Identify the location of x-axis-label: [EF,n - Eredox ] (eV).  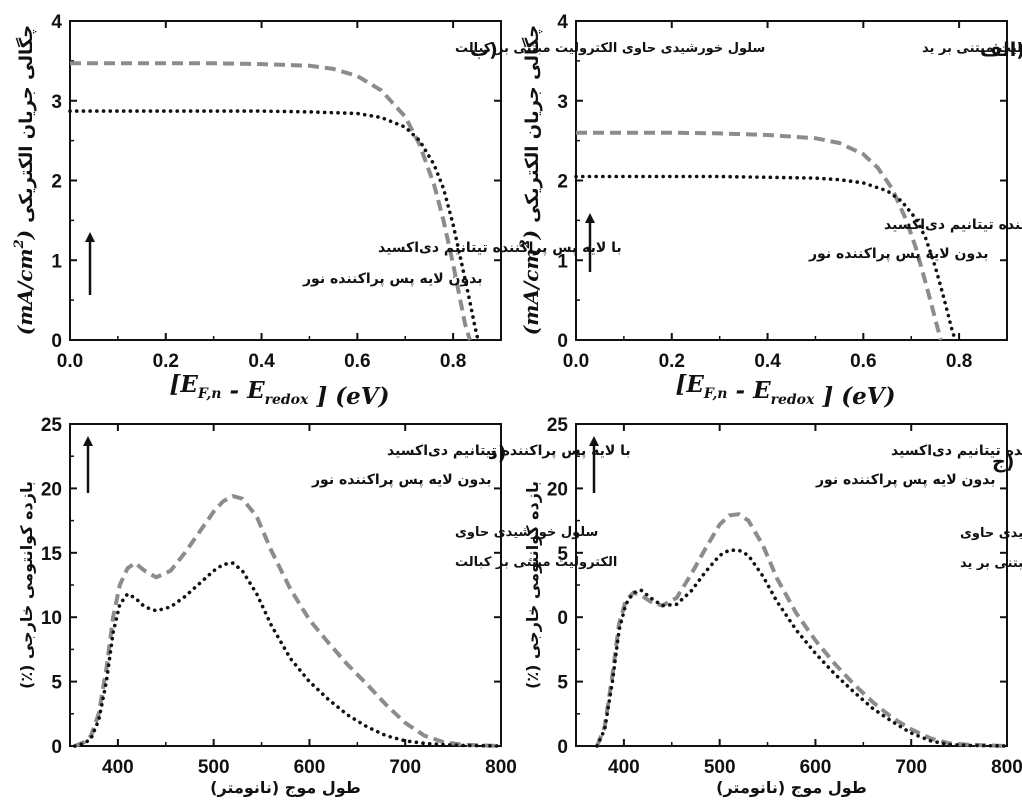
(279, 390).